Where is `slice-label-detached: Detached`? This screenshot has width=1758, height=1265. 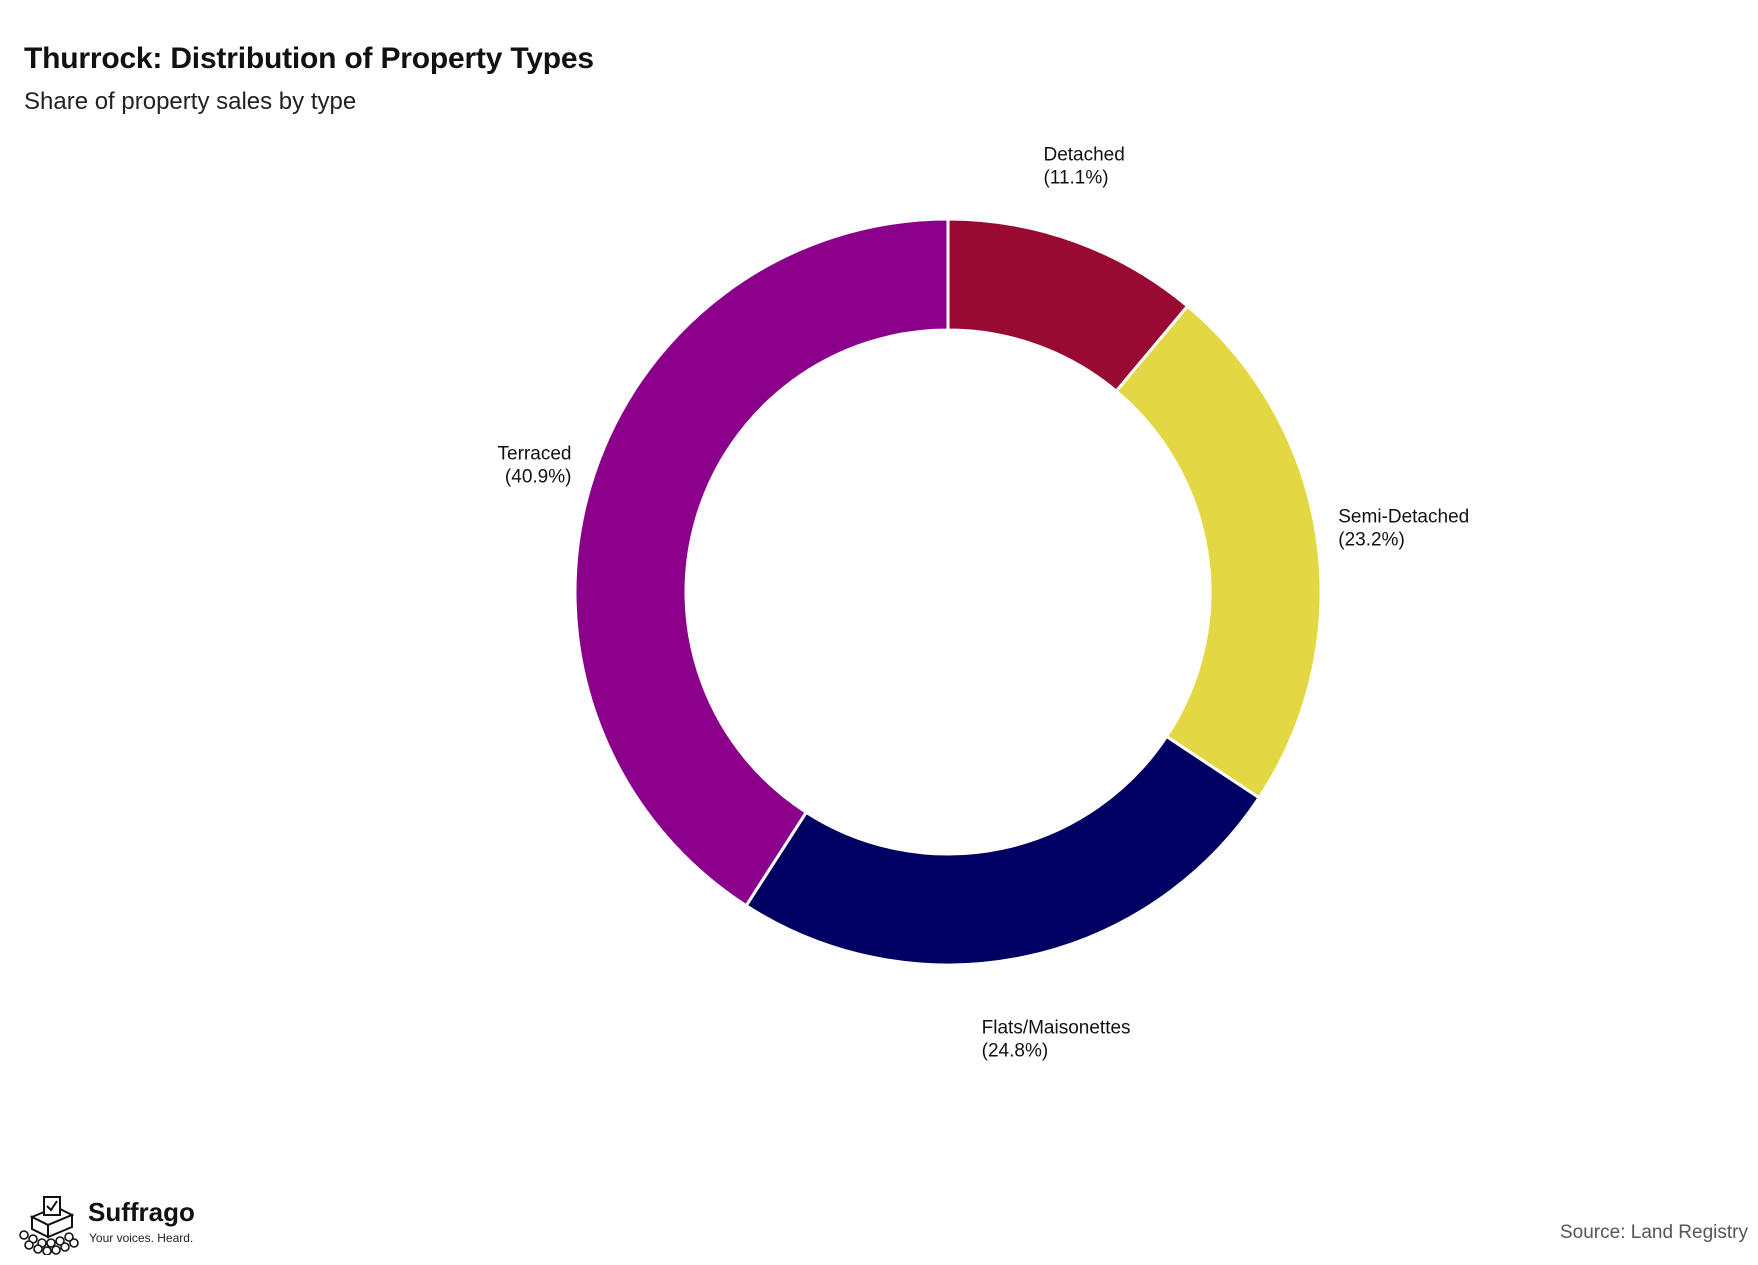 slice-label-detached: Detached is located at coordinates (1083, 154).